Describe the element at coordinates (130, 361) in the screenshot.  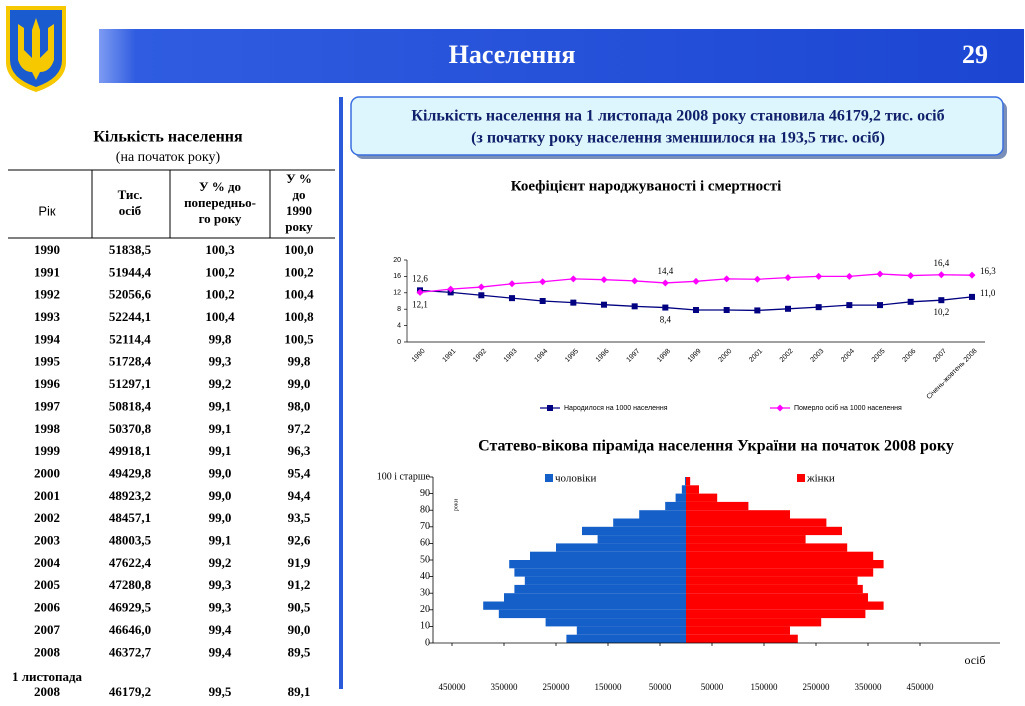
I see `table-cell: 51728,4` at that location.